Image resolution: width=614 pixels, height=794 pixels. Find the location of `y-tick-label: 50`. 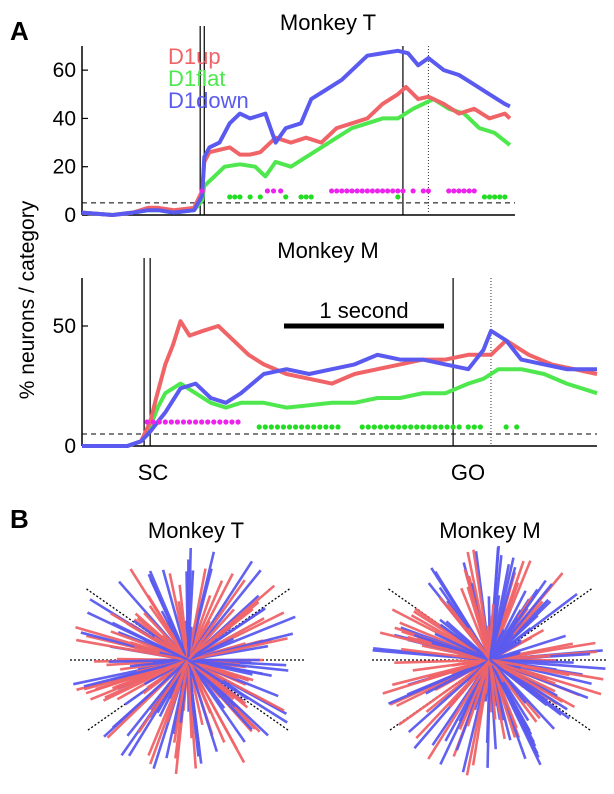

y-tick-label: 50 is located at coordinates (64, 326).